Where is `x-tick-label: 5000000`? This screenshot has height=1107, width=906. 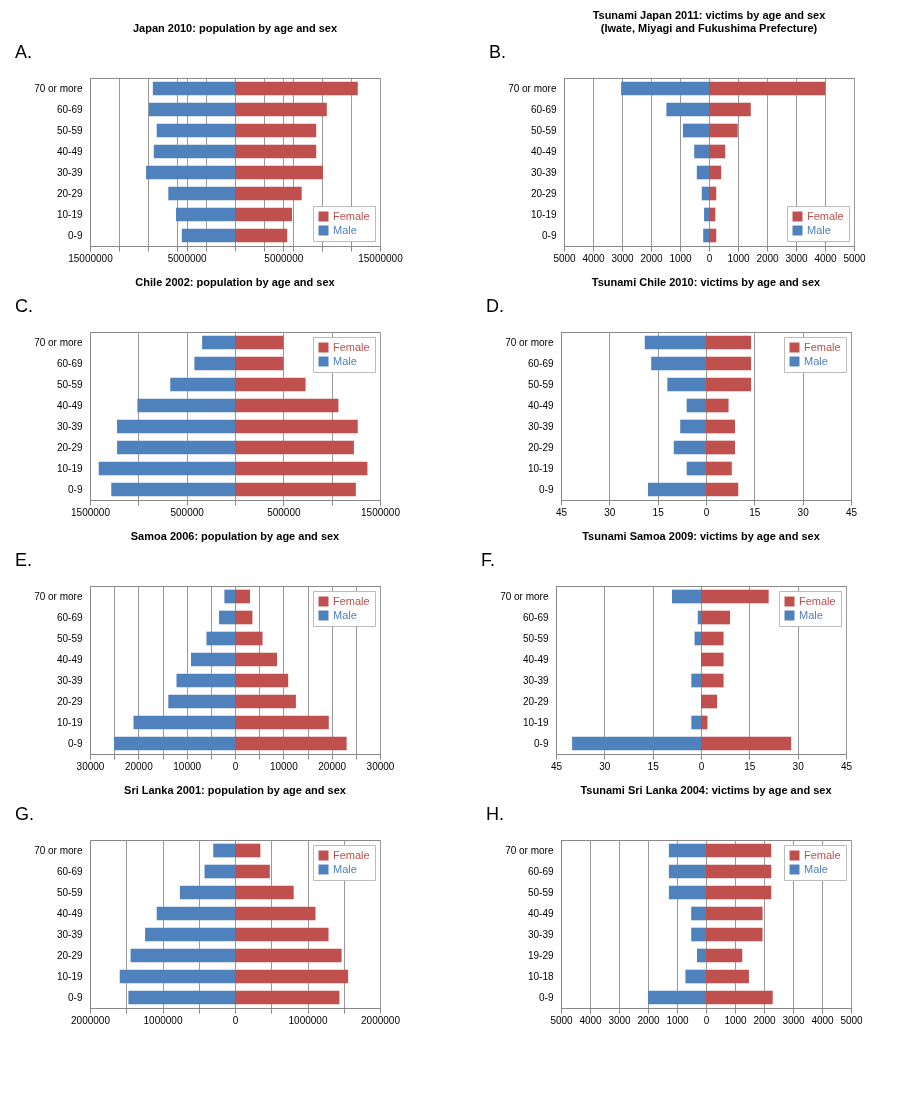 x-tick-label: 5000000 is located at coordinates (284, 258).